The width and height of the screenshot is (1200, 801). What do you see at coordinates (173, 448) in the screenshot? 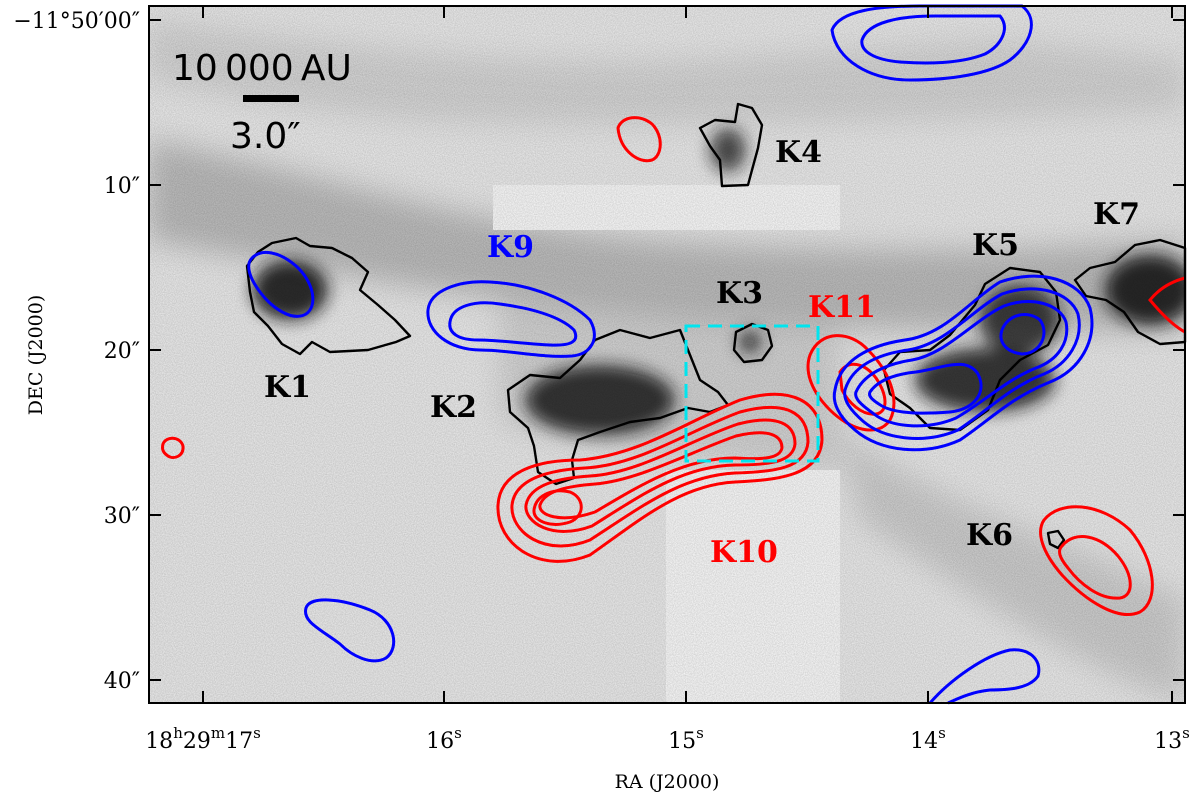
I see `left-red-contour` at bounding box center [173, 448].